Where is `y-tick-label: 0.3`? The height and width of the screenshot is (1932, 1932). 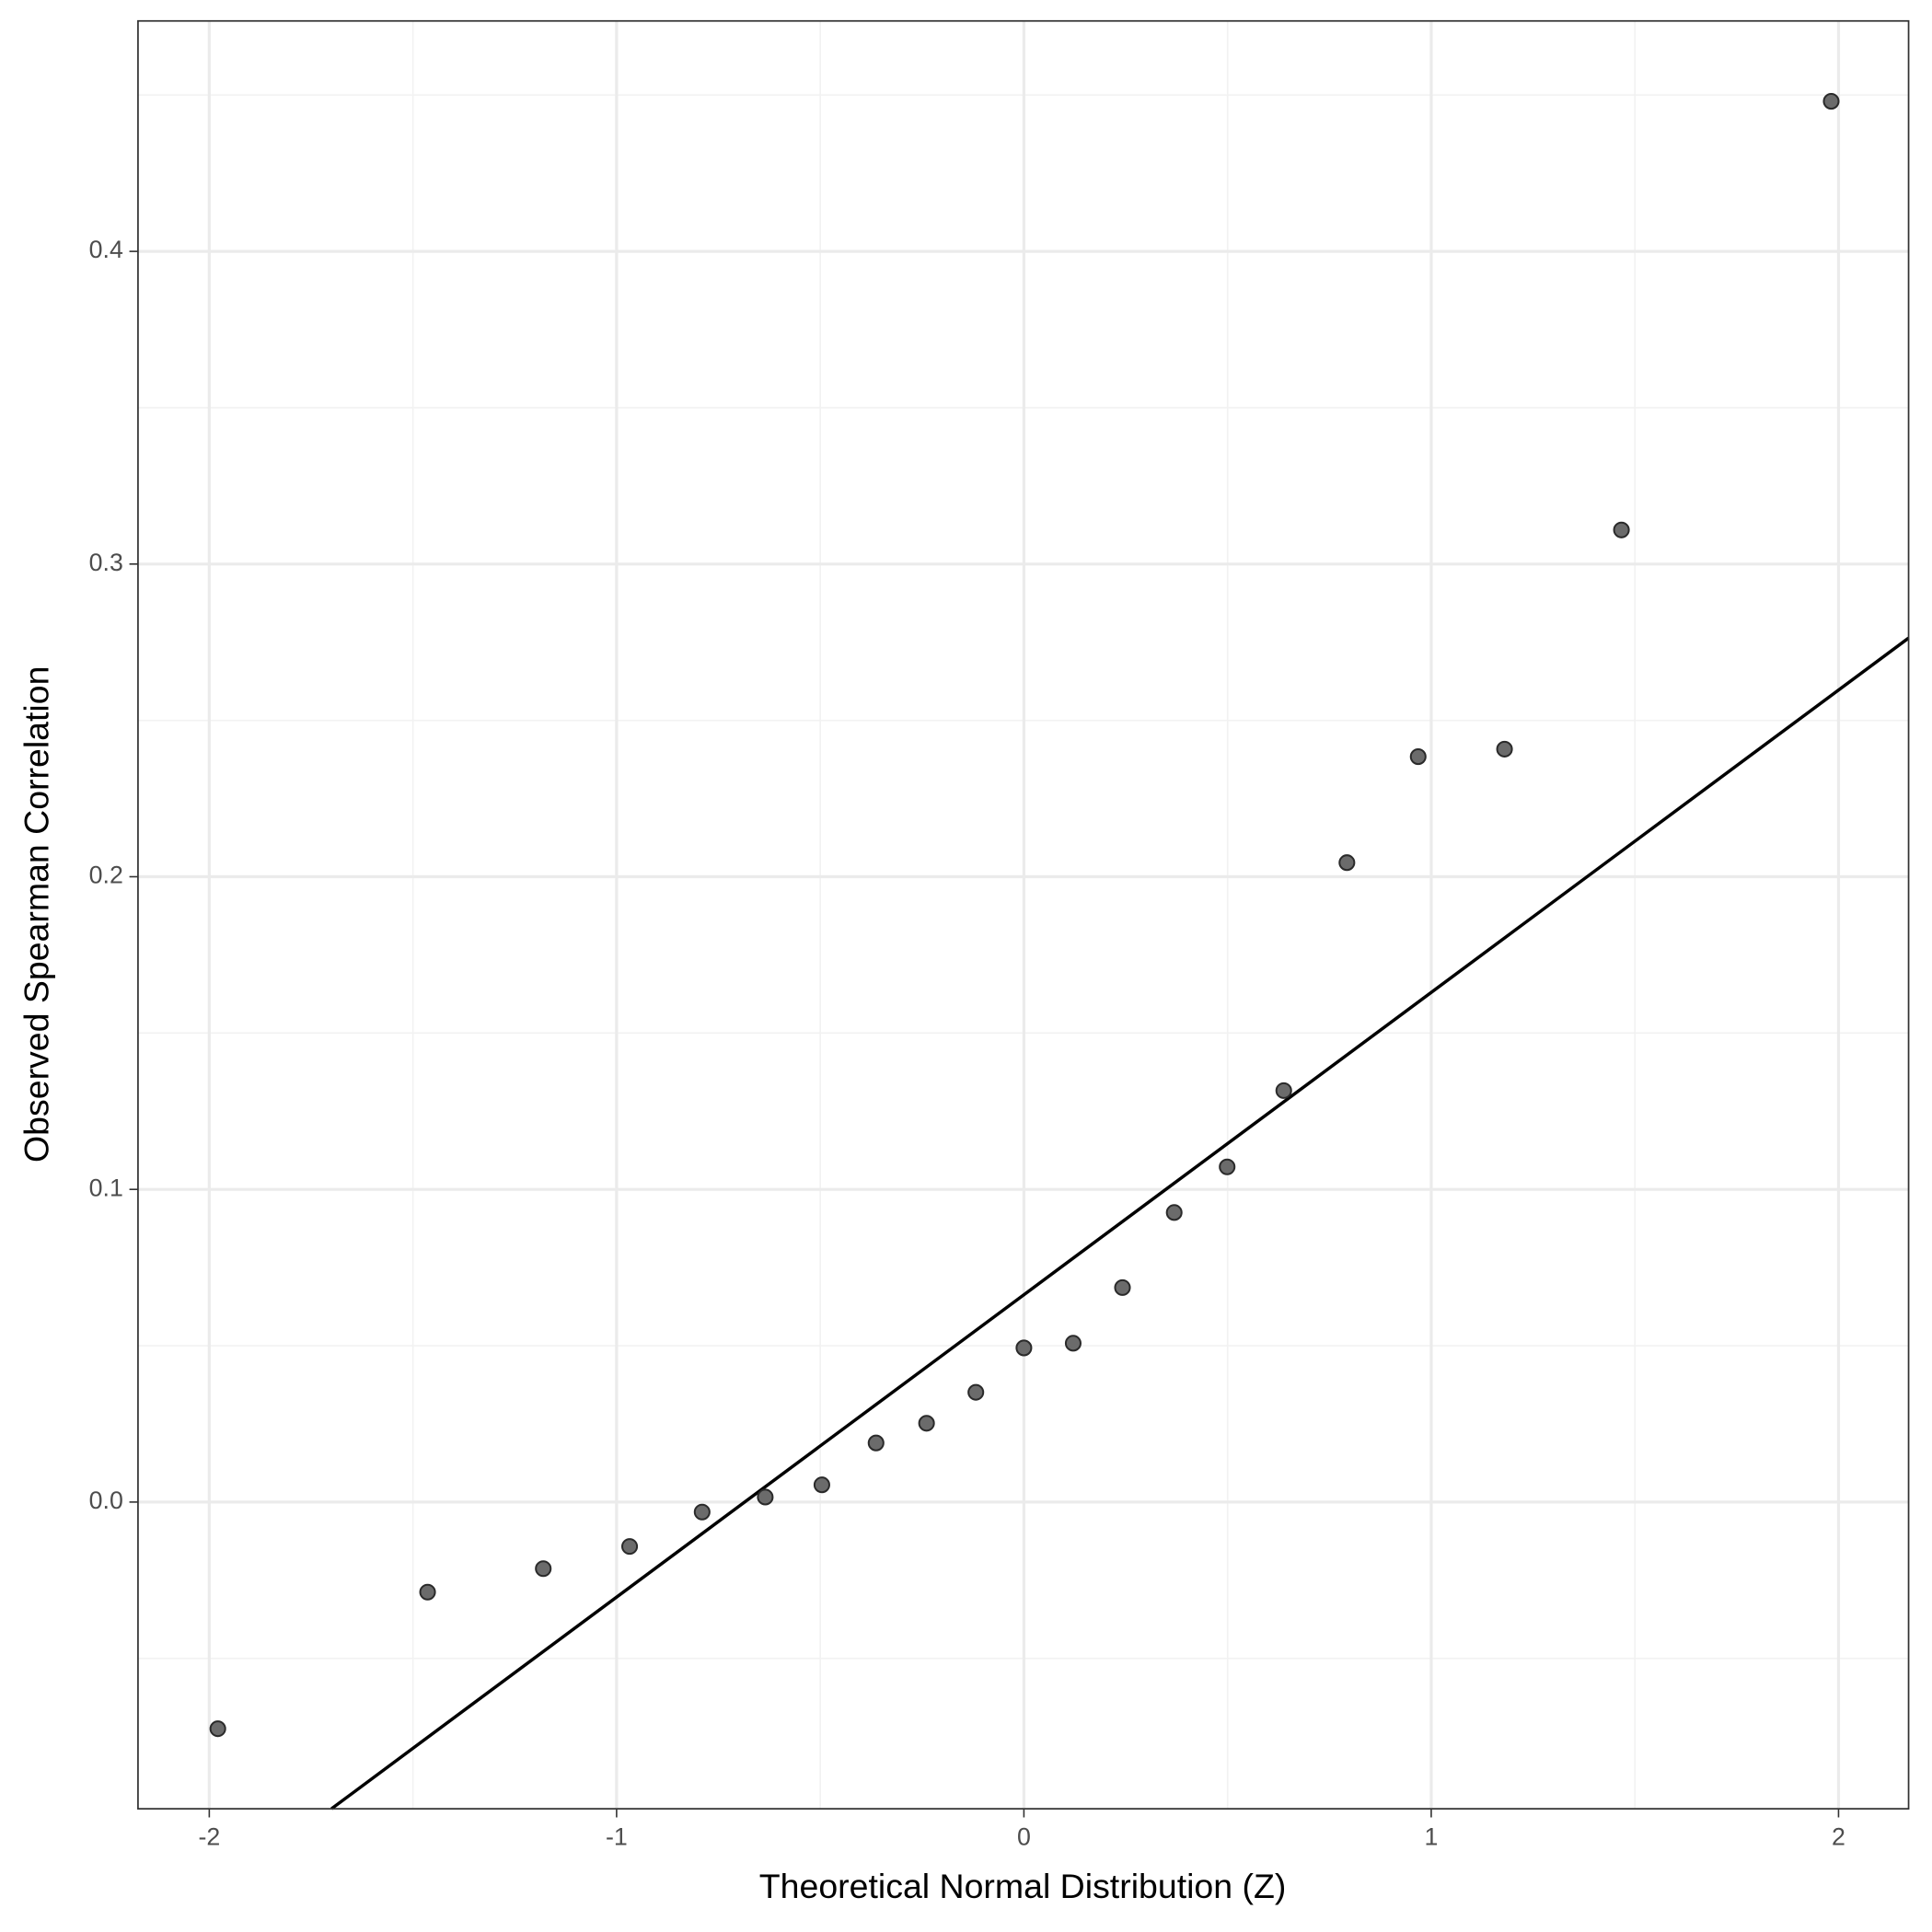 y-tick-label: 0.3 is located at coordinates (106, 562).